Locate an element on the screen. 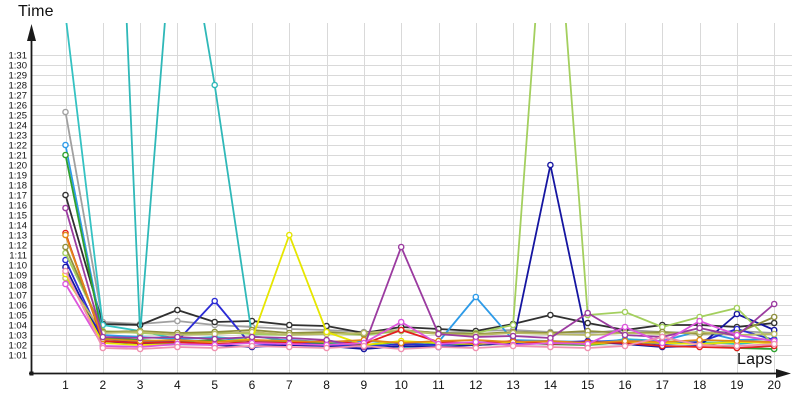  svg-text: 15 is located at coordinates (588, 385).